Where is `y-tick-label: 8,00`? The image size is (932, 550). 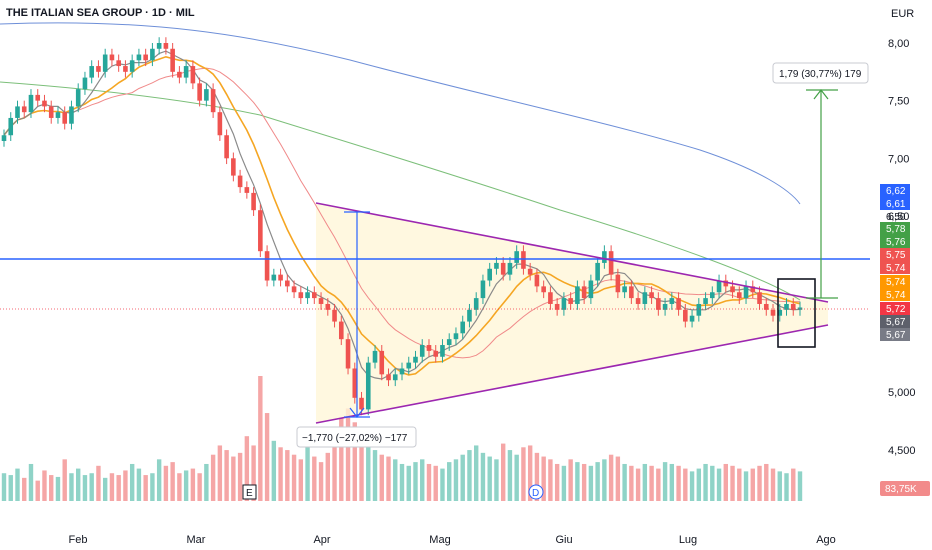 y-tick-label: 8,00 is located at coordinates (898, 44).